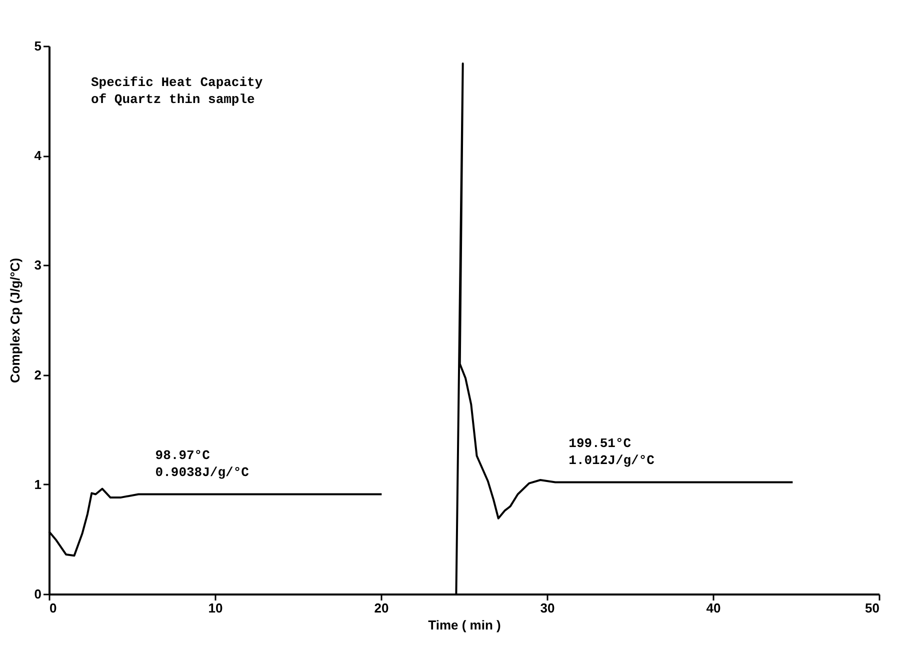 The width and height of the screenshot is (916, 646). What do you see at coordinates (38, 374) in the screenshot?
I see `y-tick-label: 2` at bounding box center [38, 374].